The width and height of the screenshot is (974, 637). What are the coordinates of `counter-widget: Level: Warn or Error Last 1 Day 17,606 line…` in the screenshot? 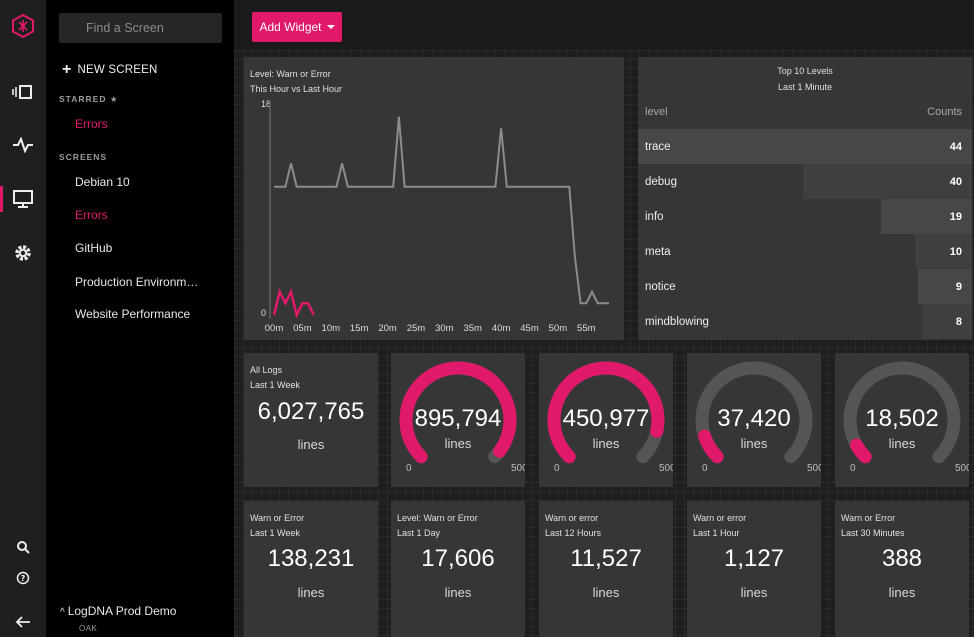 It's located at (458, 569).